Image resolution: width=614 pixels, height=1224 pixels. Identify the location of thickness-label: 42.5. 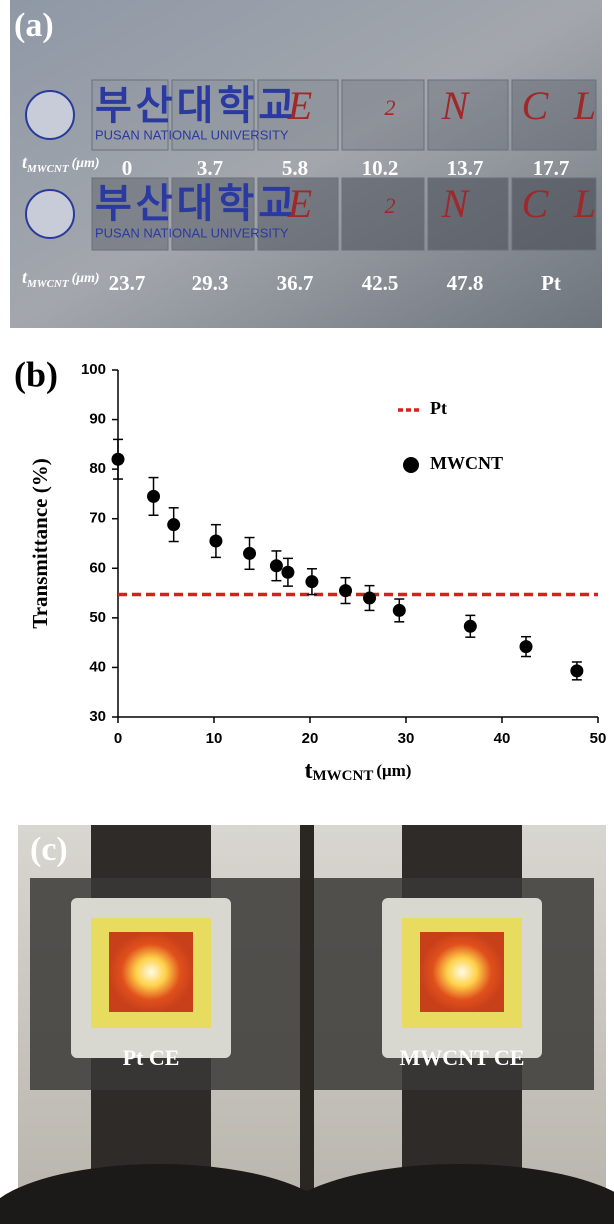
(380, 283).